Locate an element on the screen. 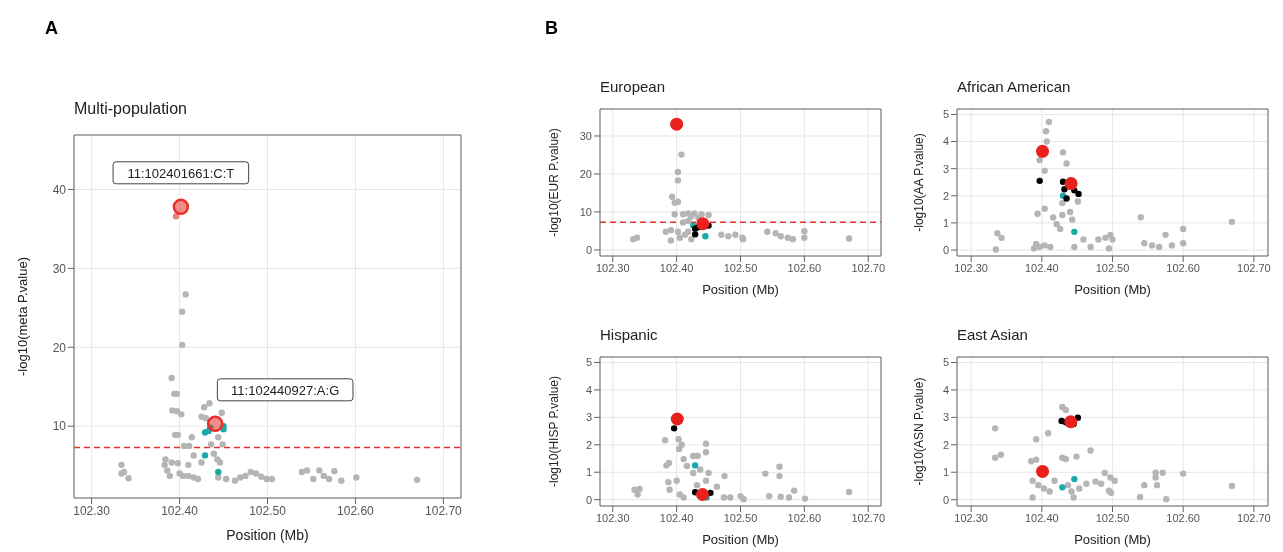  text: B is located at coordinates (551, 28).